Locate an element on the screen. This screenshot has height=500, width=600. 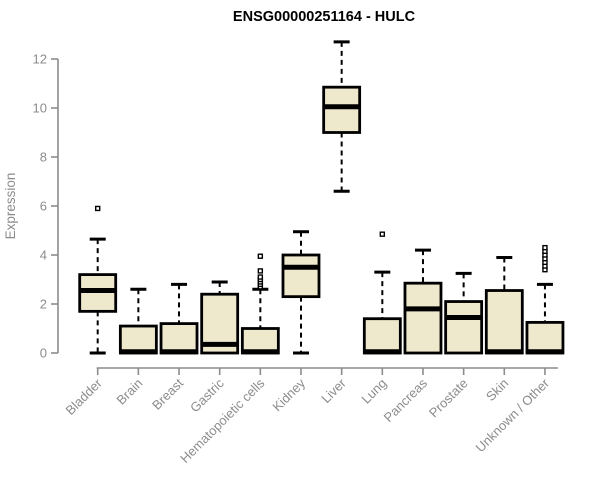
y-tick-label: 4 is located at coordinates (43, 255).